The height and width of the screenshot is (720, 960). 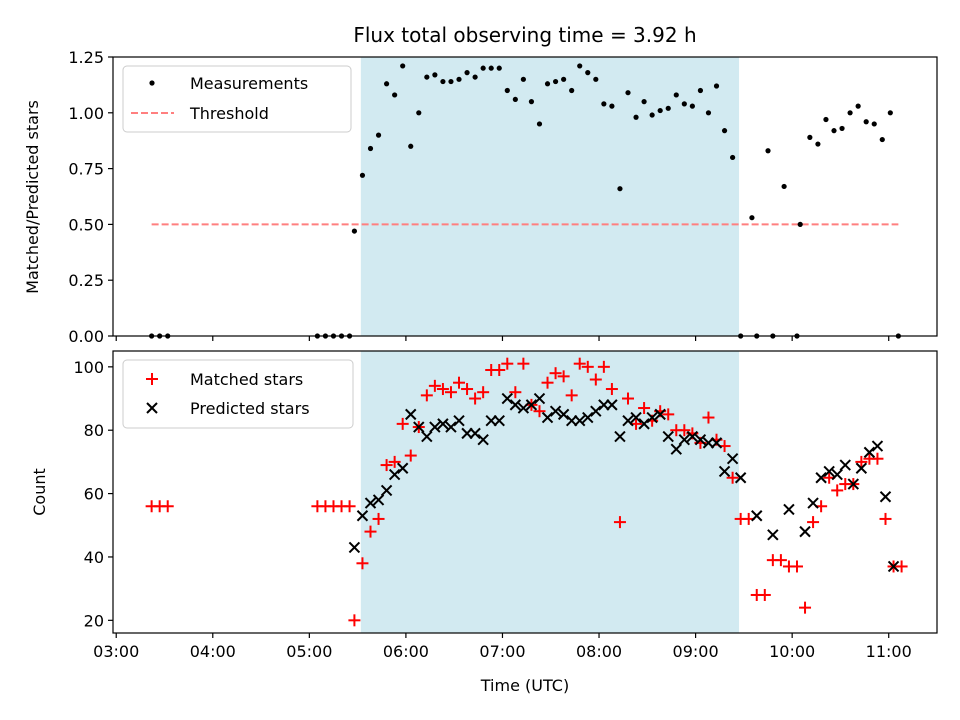 I want to click on count-y-tick-label: 80, so click(x=94, y=430).